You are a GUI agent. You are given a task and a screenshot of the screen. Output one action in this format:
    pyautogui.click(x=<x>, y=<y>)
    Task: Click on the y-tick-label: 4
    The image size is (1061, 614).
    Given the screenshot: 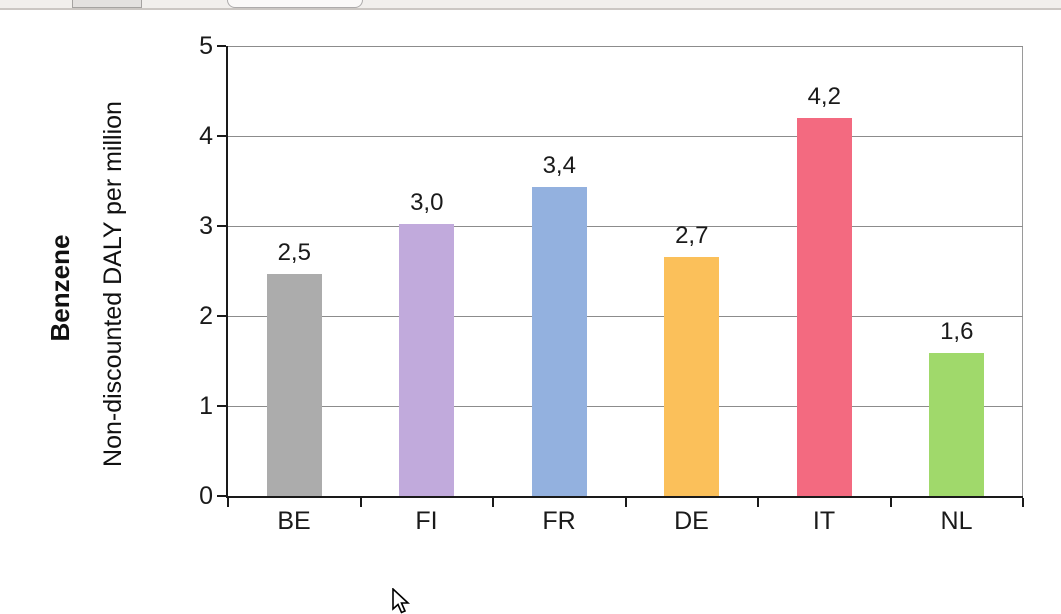 What is the action you would take?
    pyautogui.click(x=206, y=136)
    